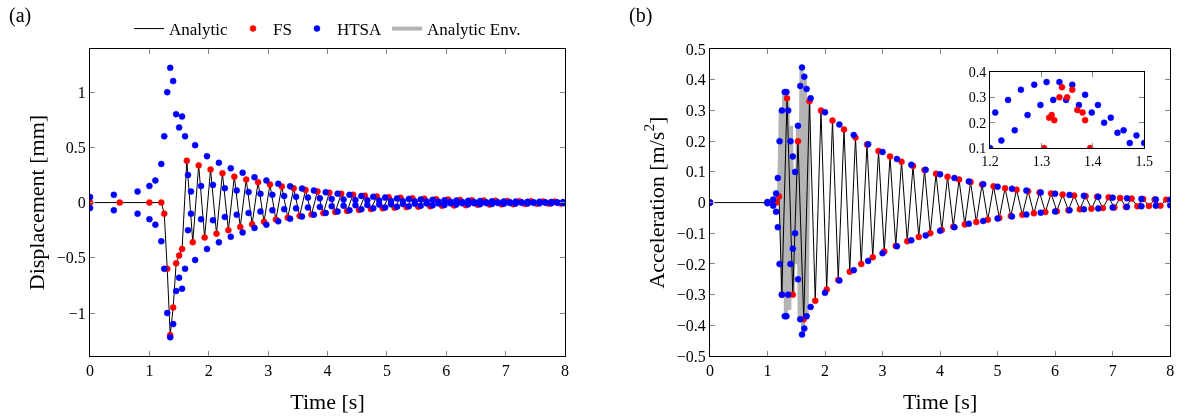 The image size is (1188, 416). What do you see at coordinates (691, 264) in the screenshot?
I see `y-tick-label: −0.2` at bounding box center [691, 264].